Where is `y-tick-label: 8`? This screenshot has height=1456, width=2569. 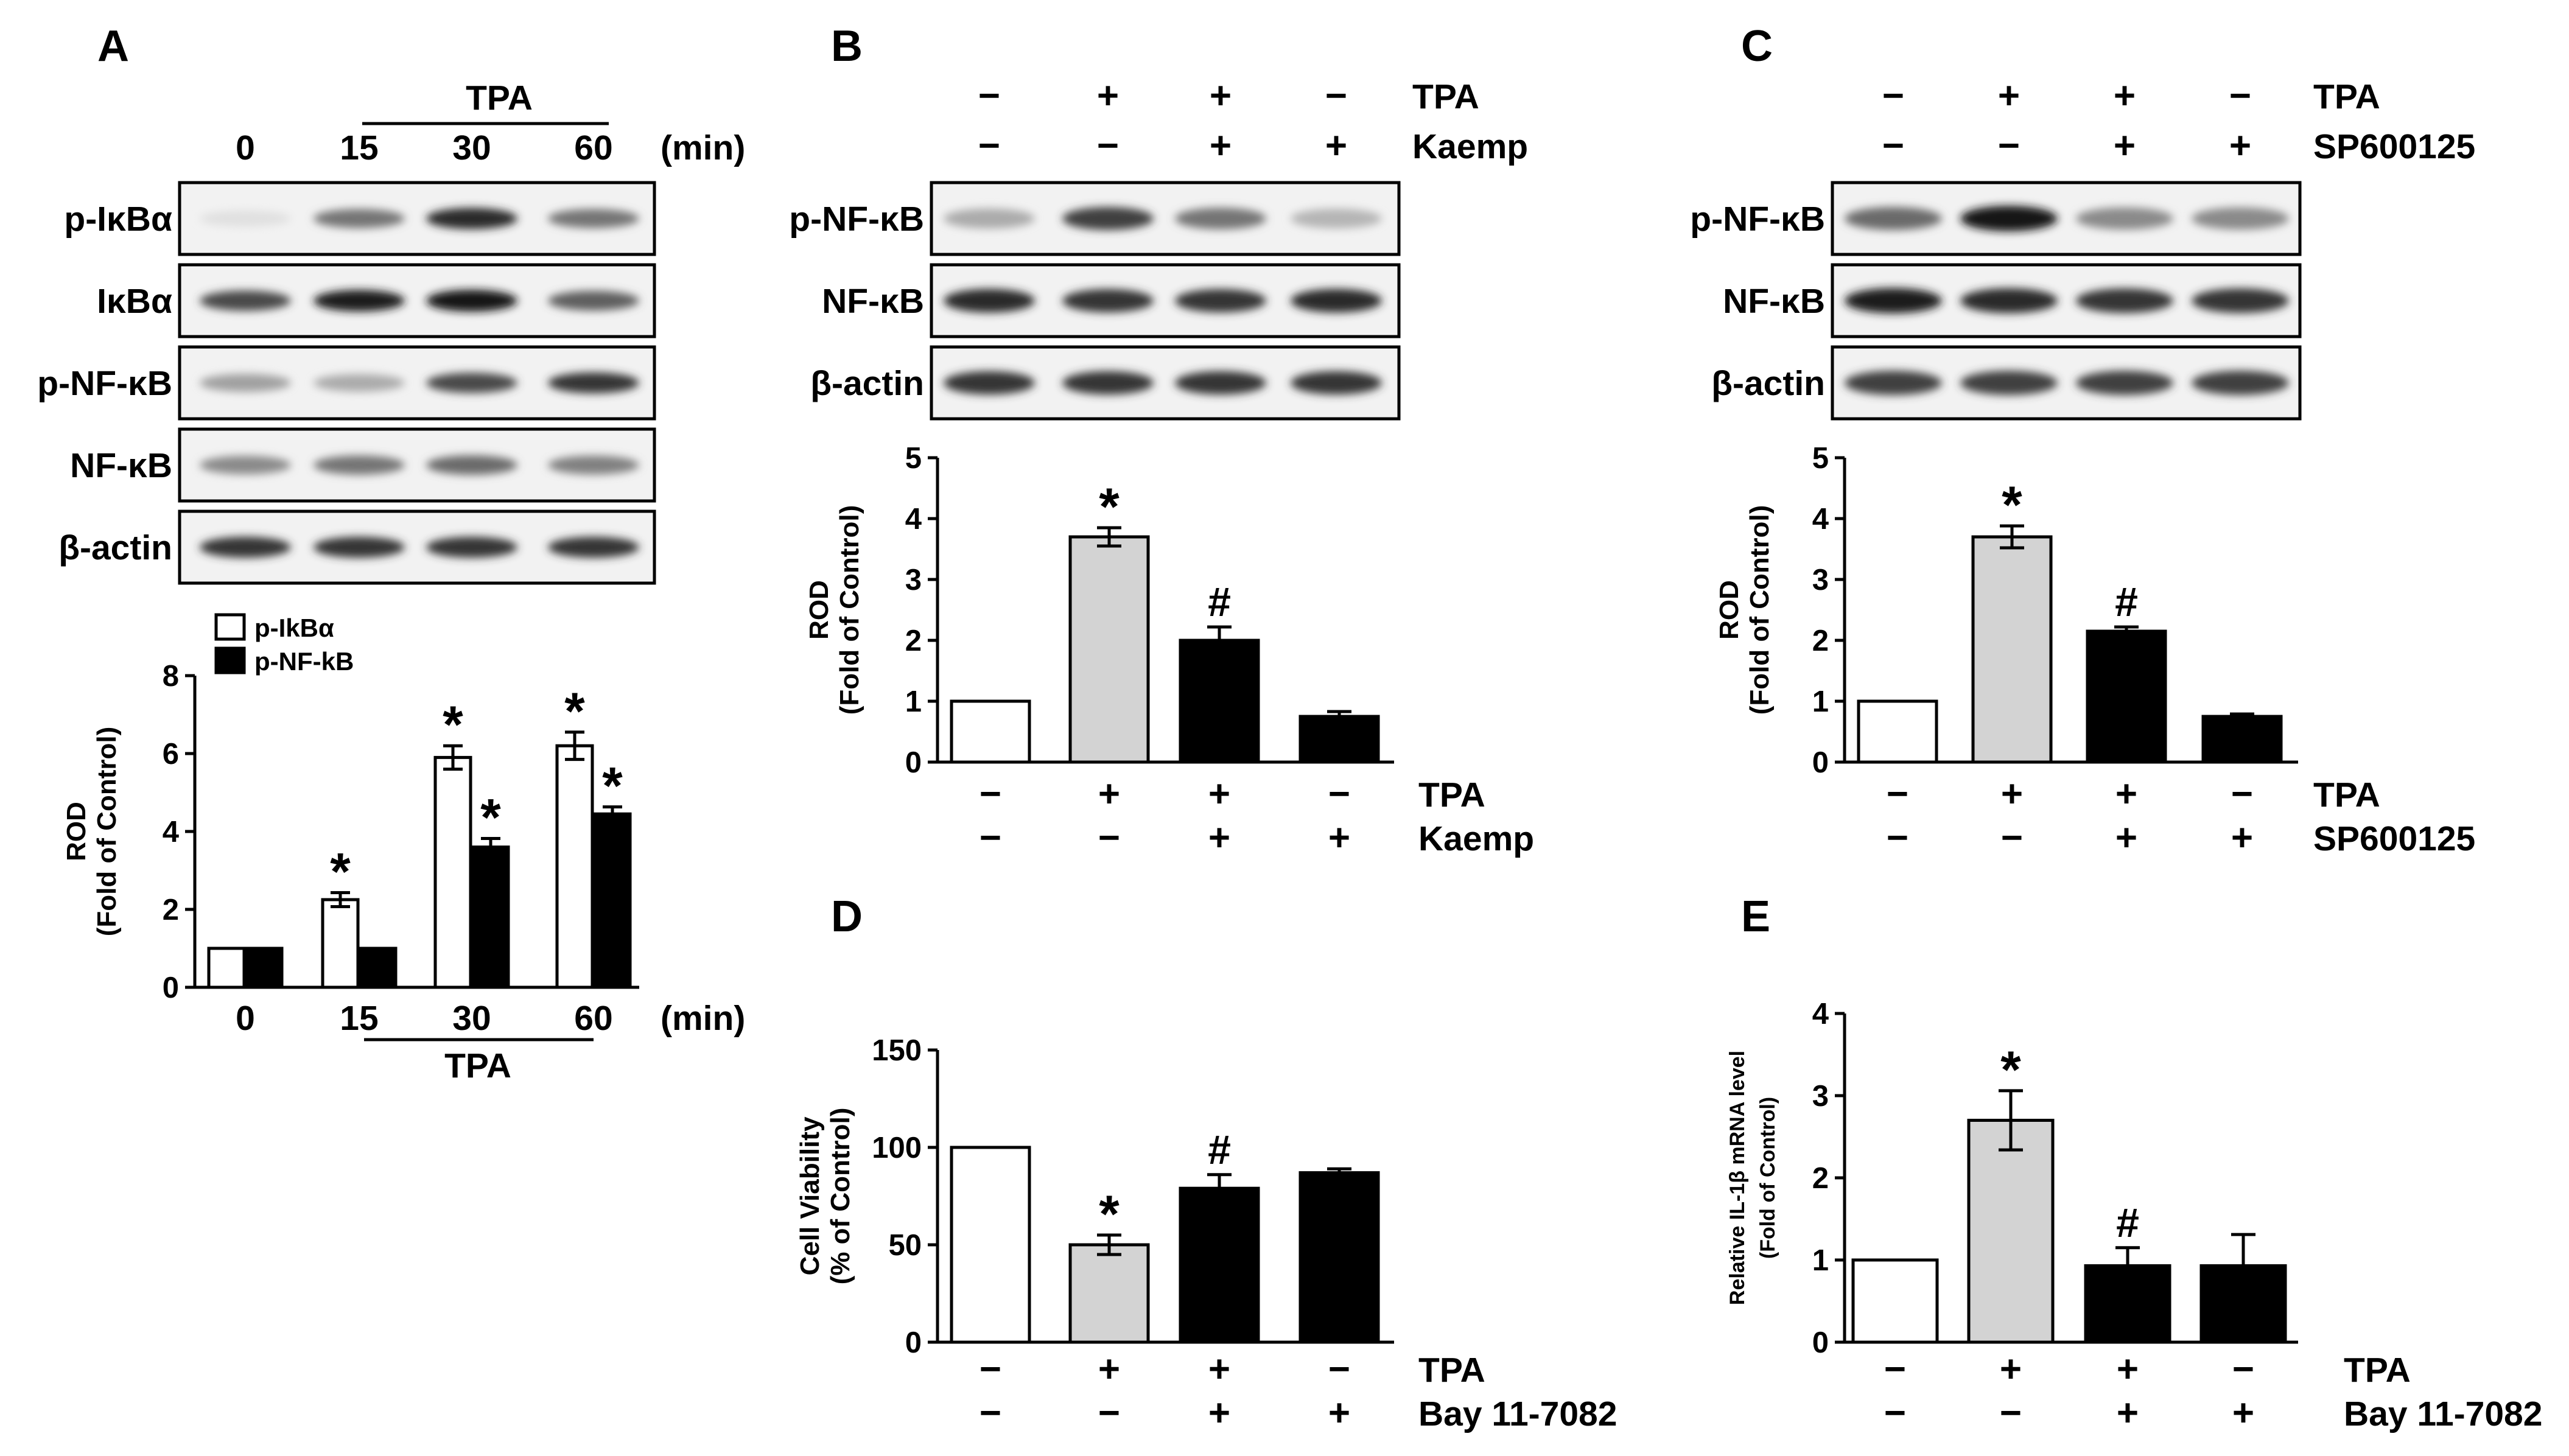
y-tick-label: 8 is located at coordinates (171, 676).